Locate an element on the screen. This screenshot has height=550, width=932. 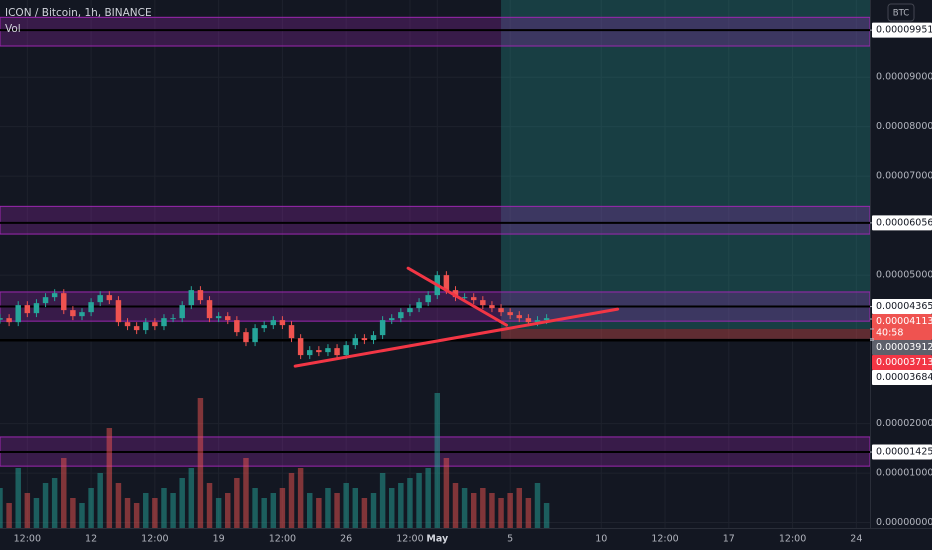
x-tick-label: 24 is located at coordinates (856, 539).